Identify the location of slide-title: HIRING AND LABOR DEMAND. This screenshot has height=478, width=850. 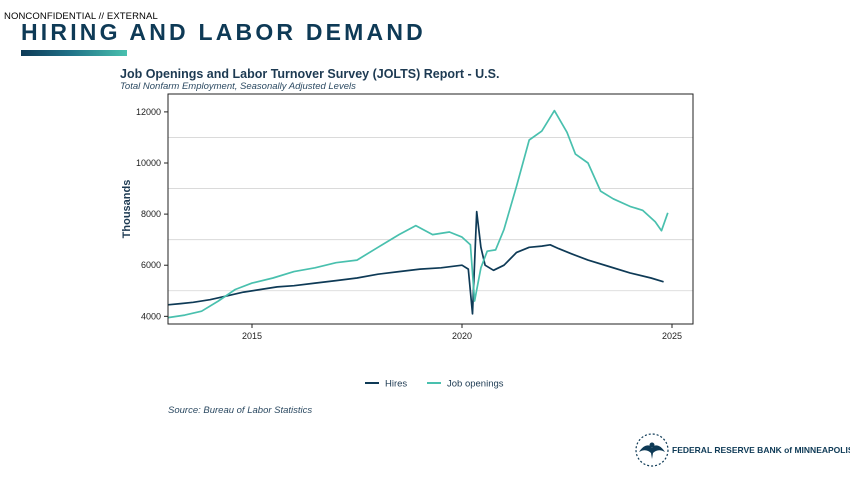
(223, 32).